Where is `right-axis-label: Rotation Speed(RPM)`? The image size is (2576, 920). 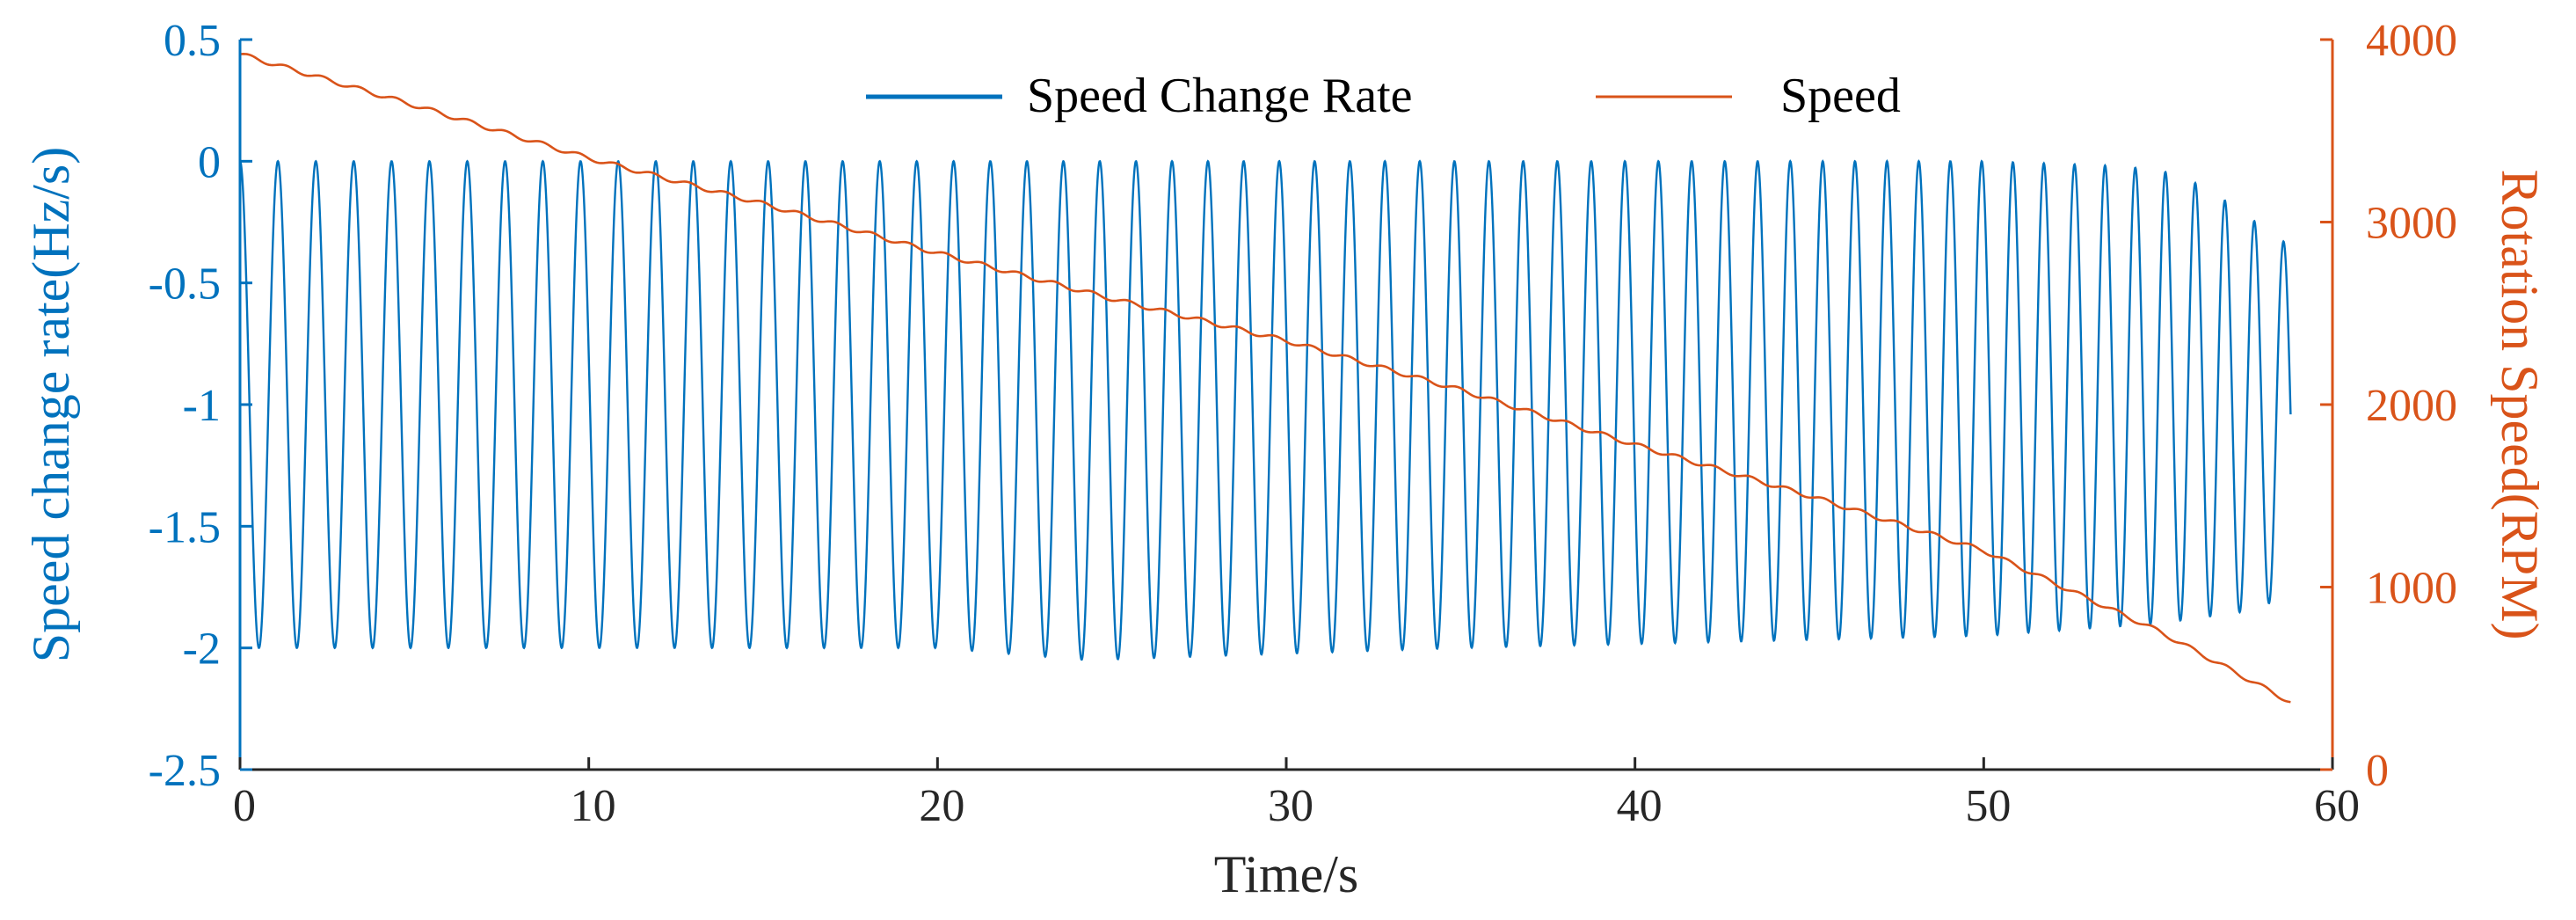
right-axis-label: Rotation Speed(RPM) is located at coordinates (2520, 405).